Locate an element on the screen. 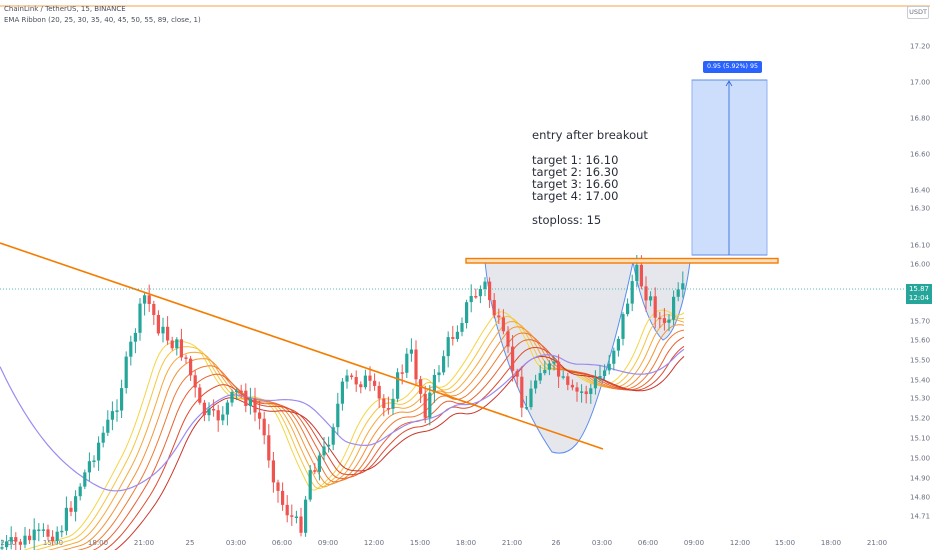 The height and width of the screenshot is (550, 932). handle-fill is located at coordinates (661, 301).